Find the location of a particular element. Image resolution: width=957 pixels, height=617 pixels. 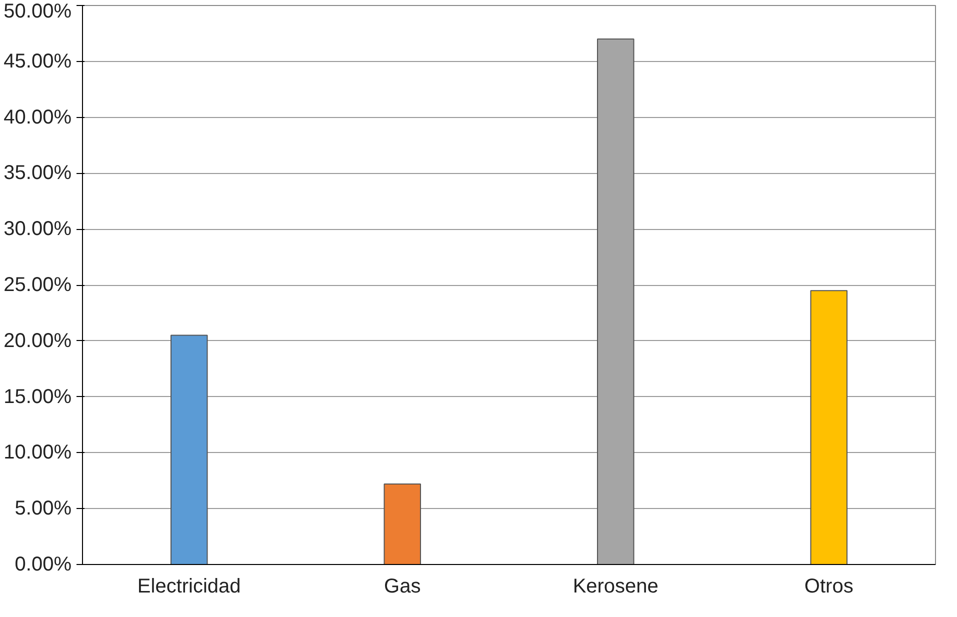

y-tick-label: 15.00% is located at coordinates (38, 397).